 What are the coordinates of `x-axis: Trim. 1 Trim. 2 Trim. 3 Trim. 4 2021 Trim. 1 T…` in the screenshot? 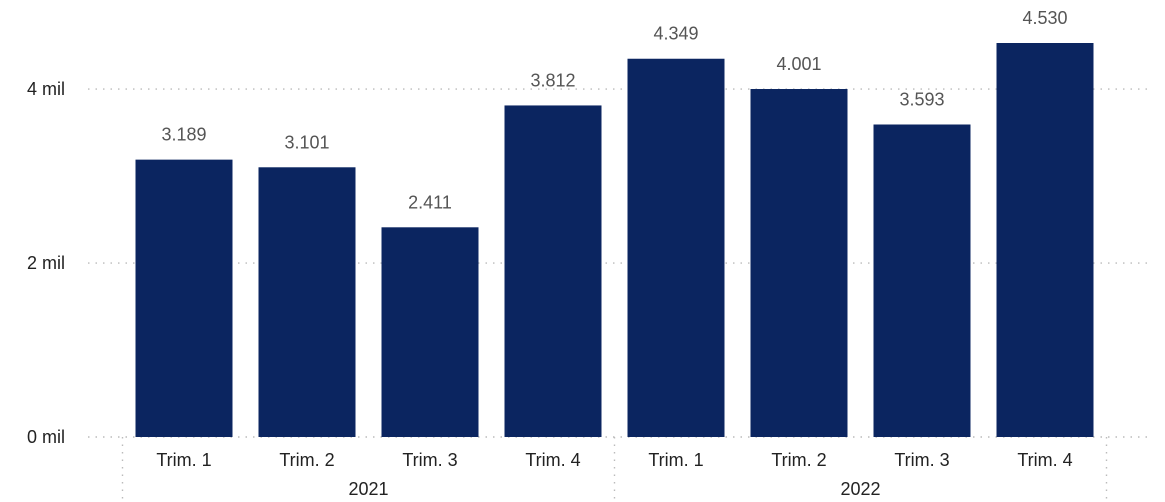 It's located at (614, 468).